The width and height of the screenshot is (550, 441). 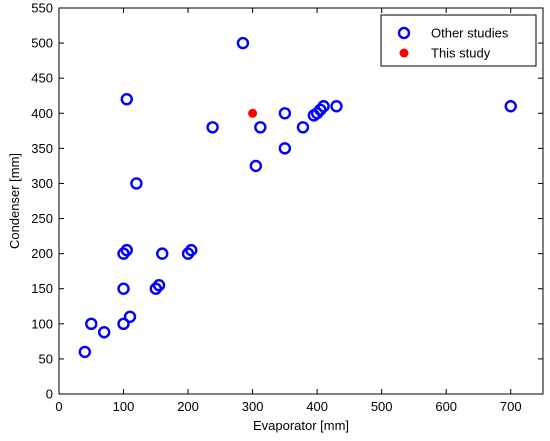 What do you see at coordinates (42, 323) in the screenshot?
I see `y-tick-label: 100` at bounding box center [42, 323].